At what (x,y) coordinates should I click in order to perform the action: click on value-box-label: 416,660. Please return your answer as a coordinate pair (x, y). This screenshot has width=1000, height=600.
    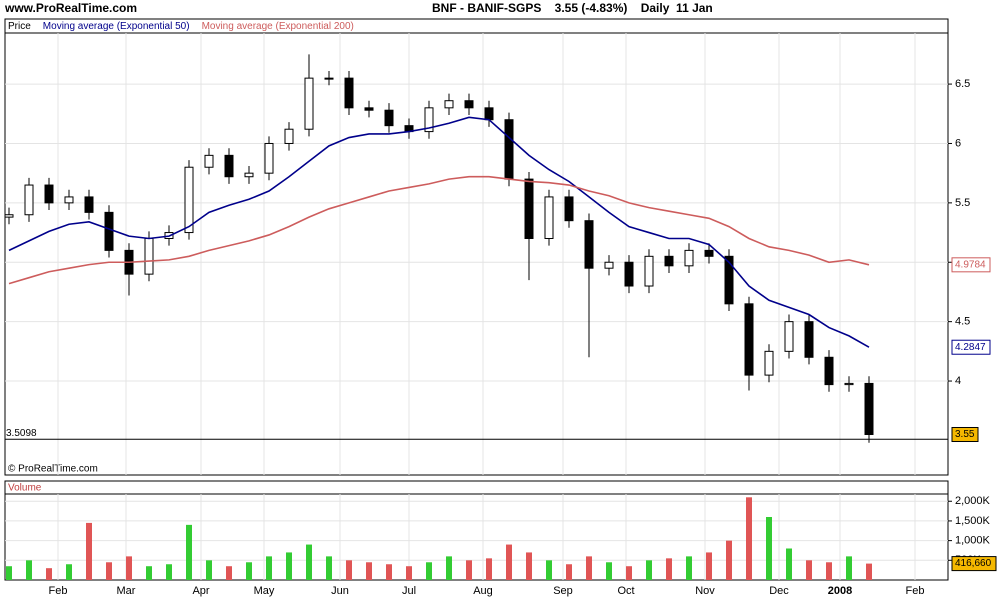
    Looking at the image, I should click on (973, 563).